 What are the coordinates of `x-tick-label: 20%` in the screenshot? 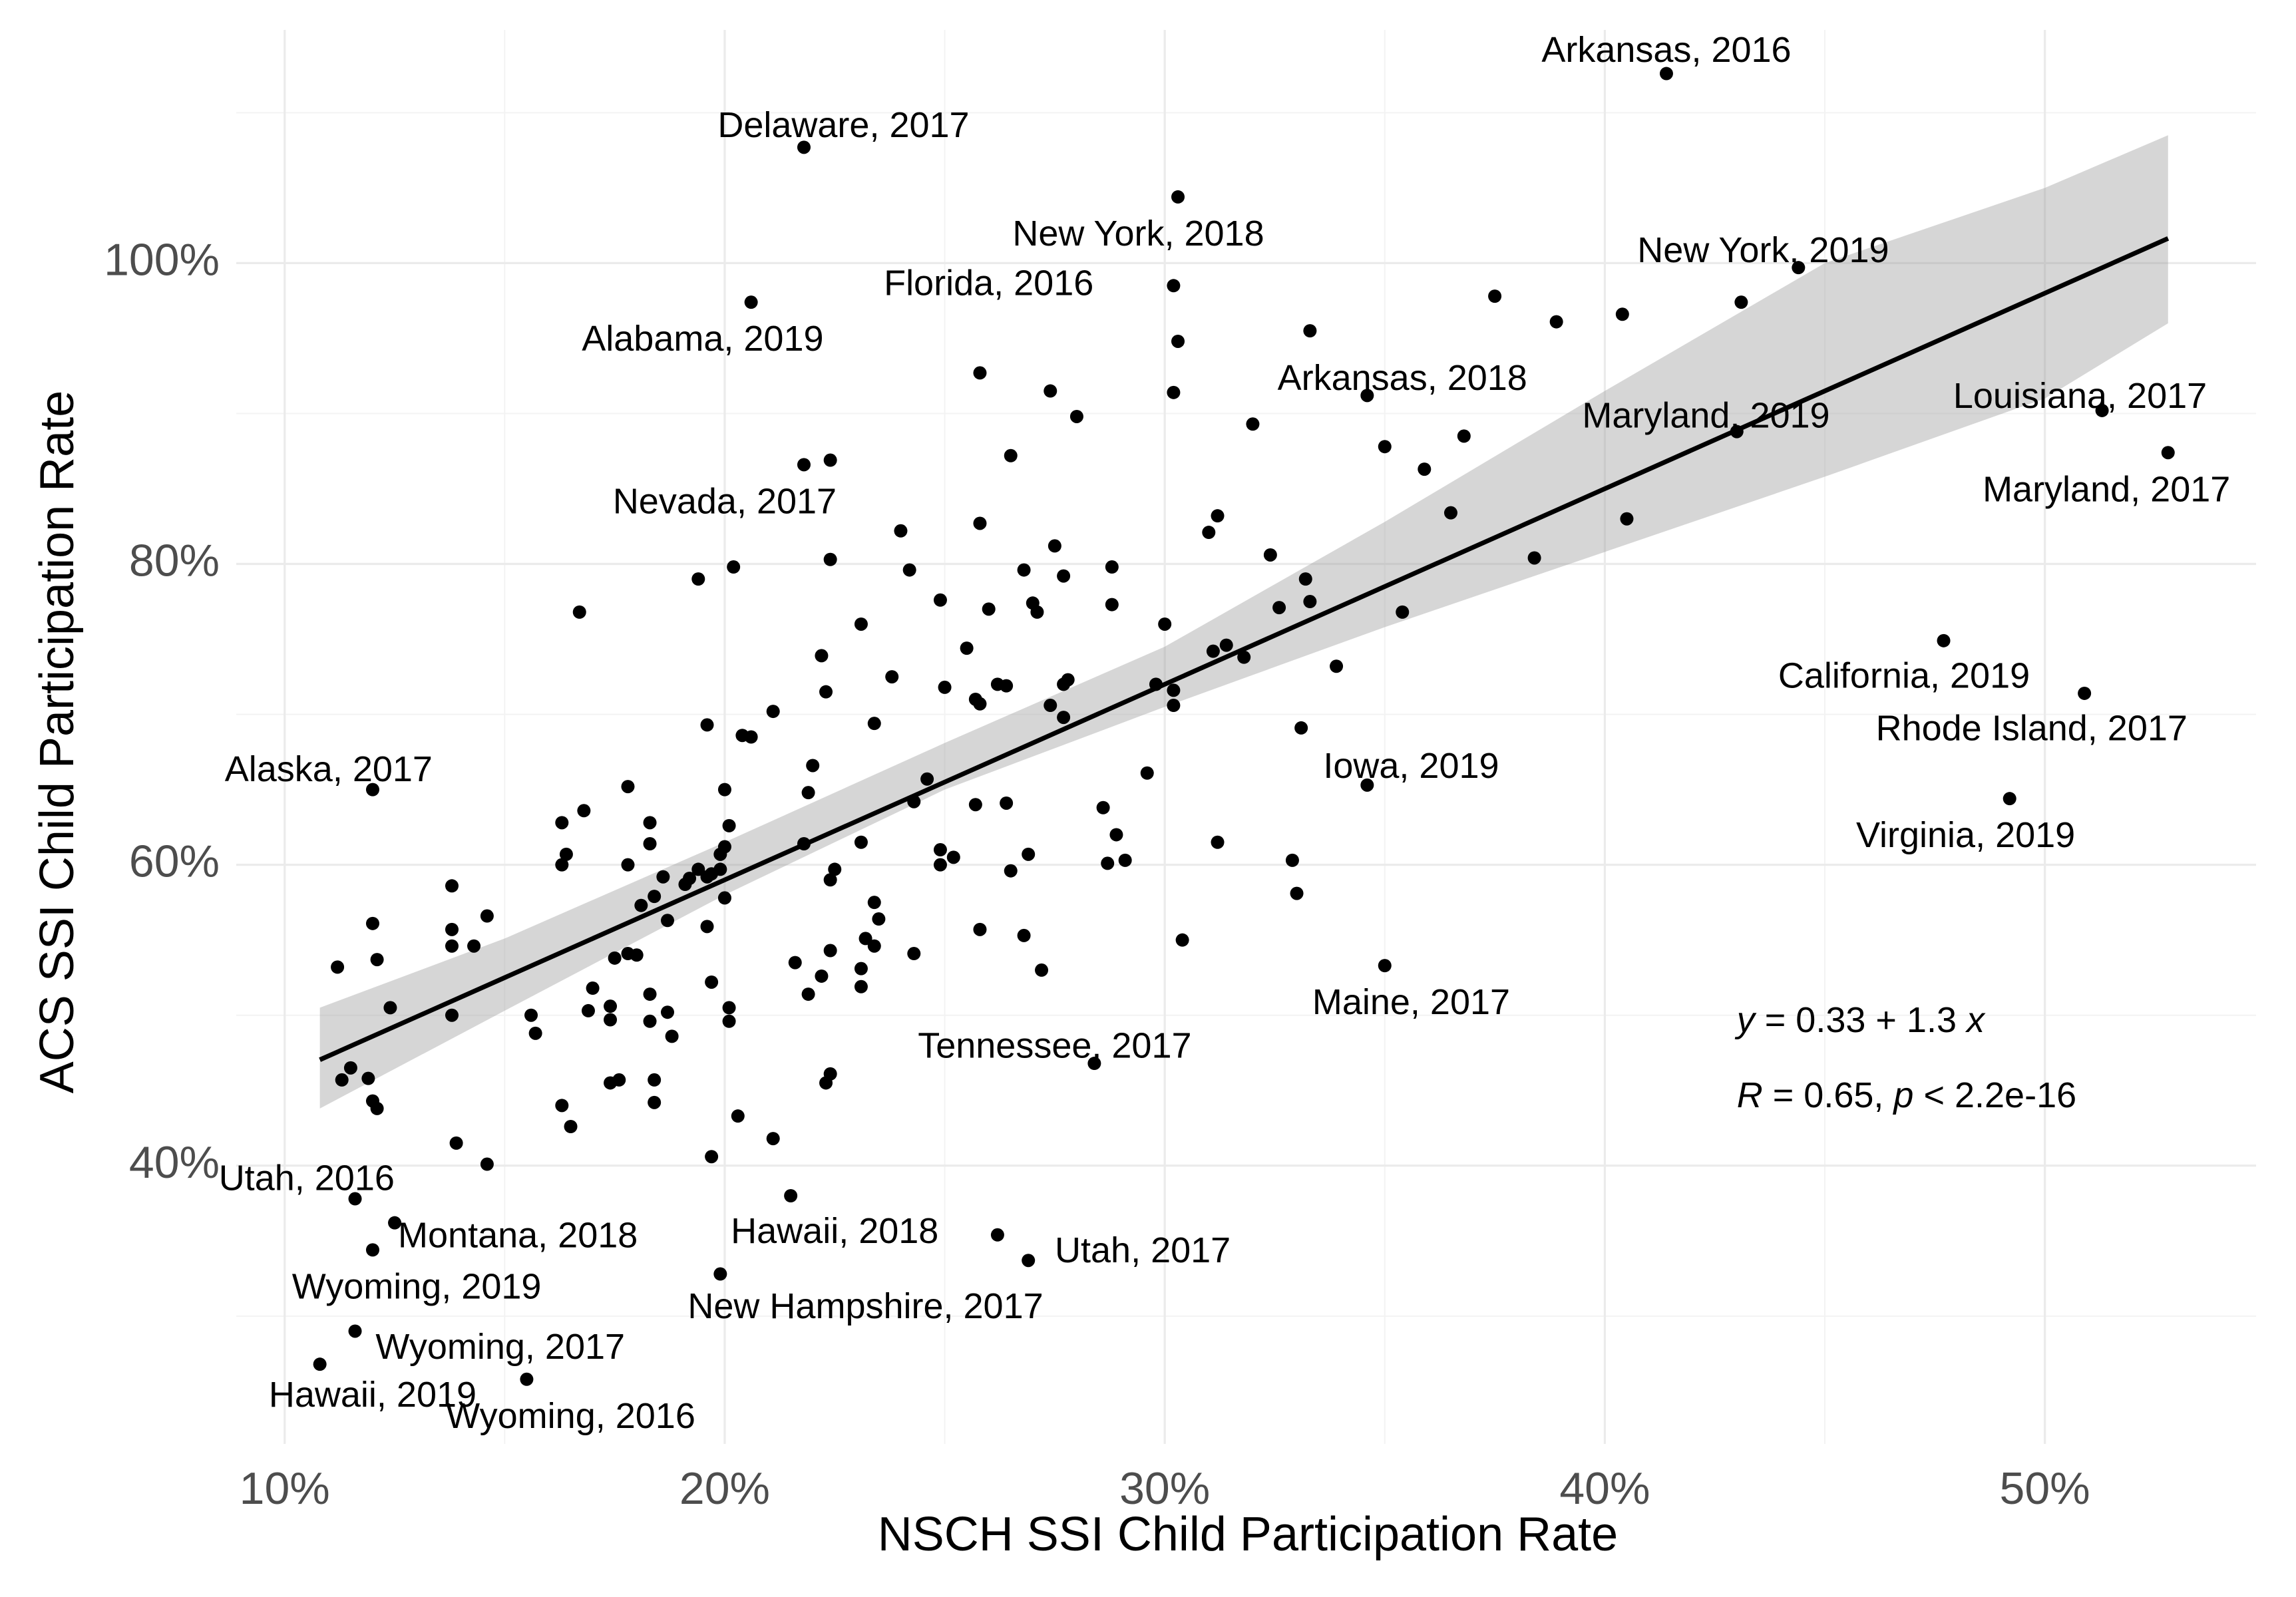 It's located at (724, 1488).